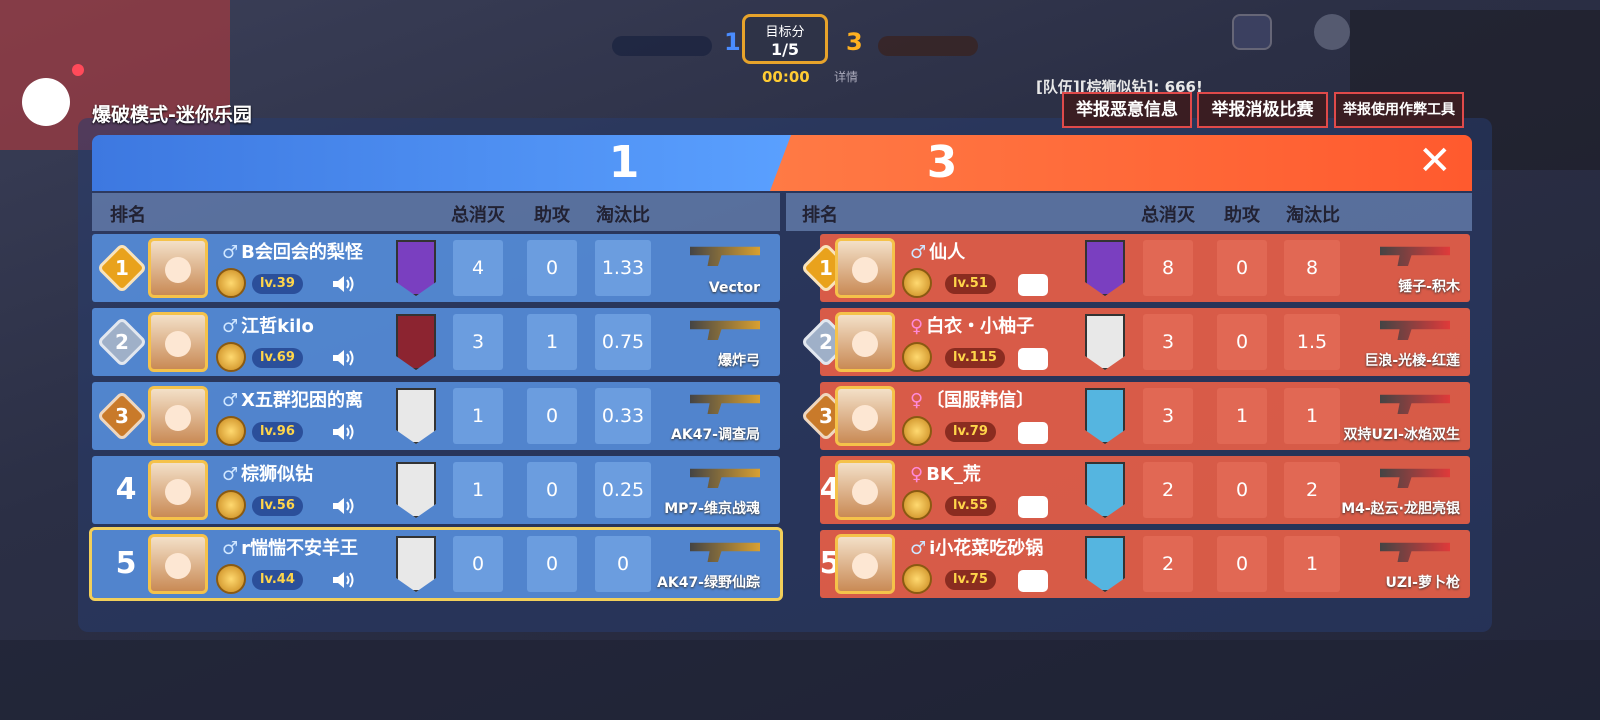 The height and width of the screenshot is (720, 1600). What do you see at coordinates (122, 342) in the screenshot?
I see `rank: 2` at bounding box center [122, 342].